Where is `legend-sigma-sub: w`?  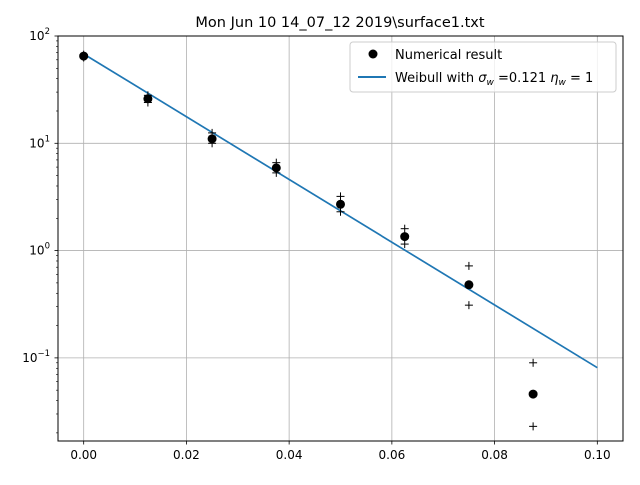
legend-sigma-sub: w is located at coordinates (491, 83).